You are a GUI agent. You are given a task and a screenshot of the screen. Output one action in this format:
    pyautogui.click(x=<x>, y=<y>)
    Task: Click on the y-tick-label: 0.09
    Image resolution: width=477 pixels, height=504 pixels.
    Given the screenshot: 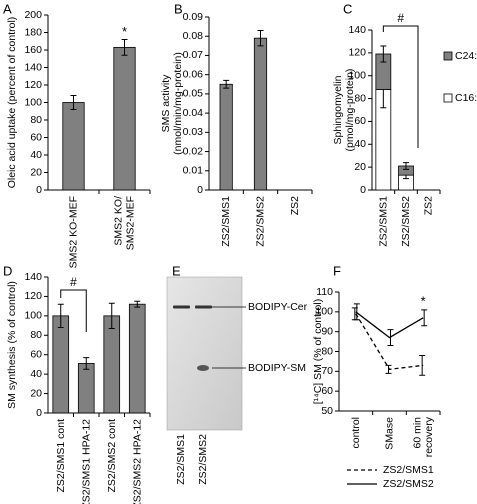 What is the action you would take?
    pyautogui.click(x=193, y=17)
    